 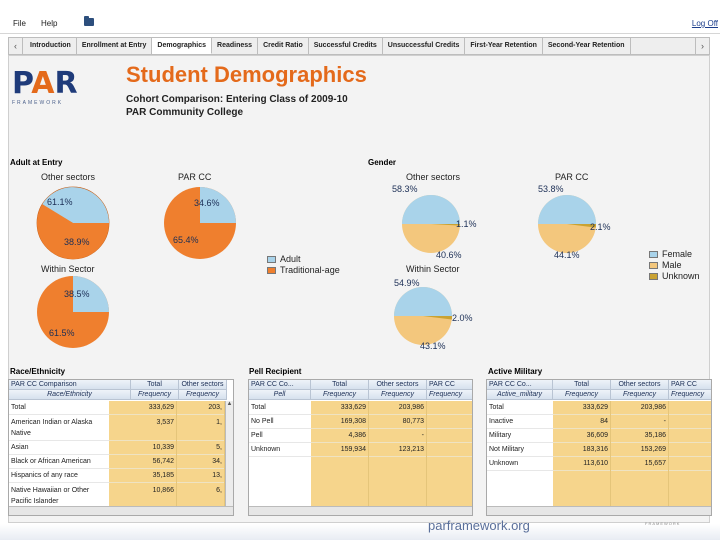 What do you see at coordinates (398, 453) in the screenshot?
I see `pell-value-column: 203,986 80,773-123,213` at bounding box center [398, 453].